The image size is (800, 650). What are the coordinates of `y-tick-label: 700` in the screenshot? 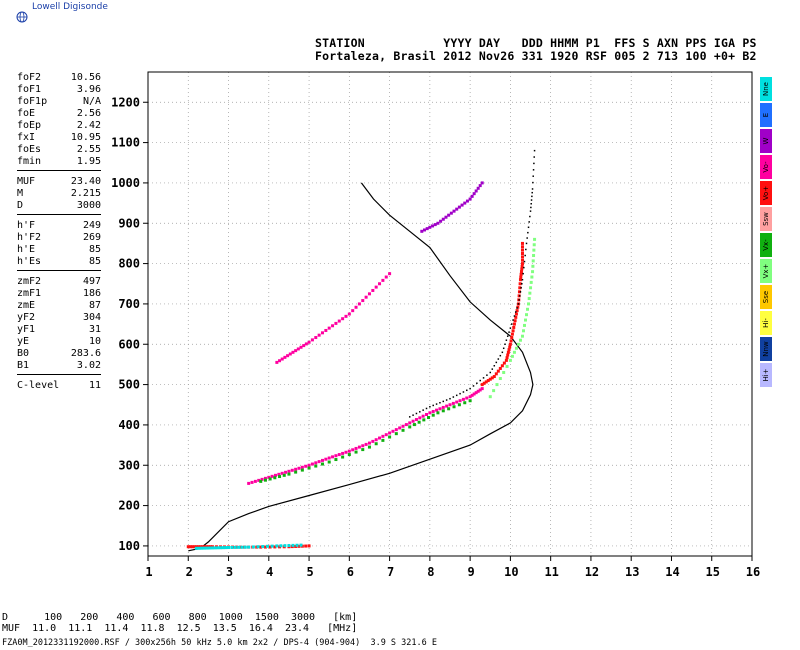 It's located at (129, 304).